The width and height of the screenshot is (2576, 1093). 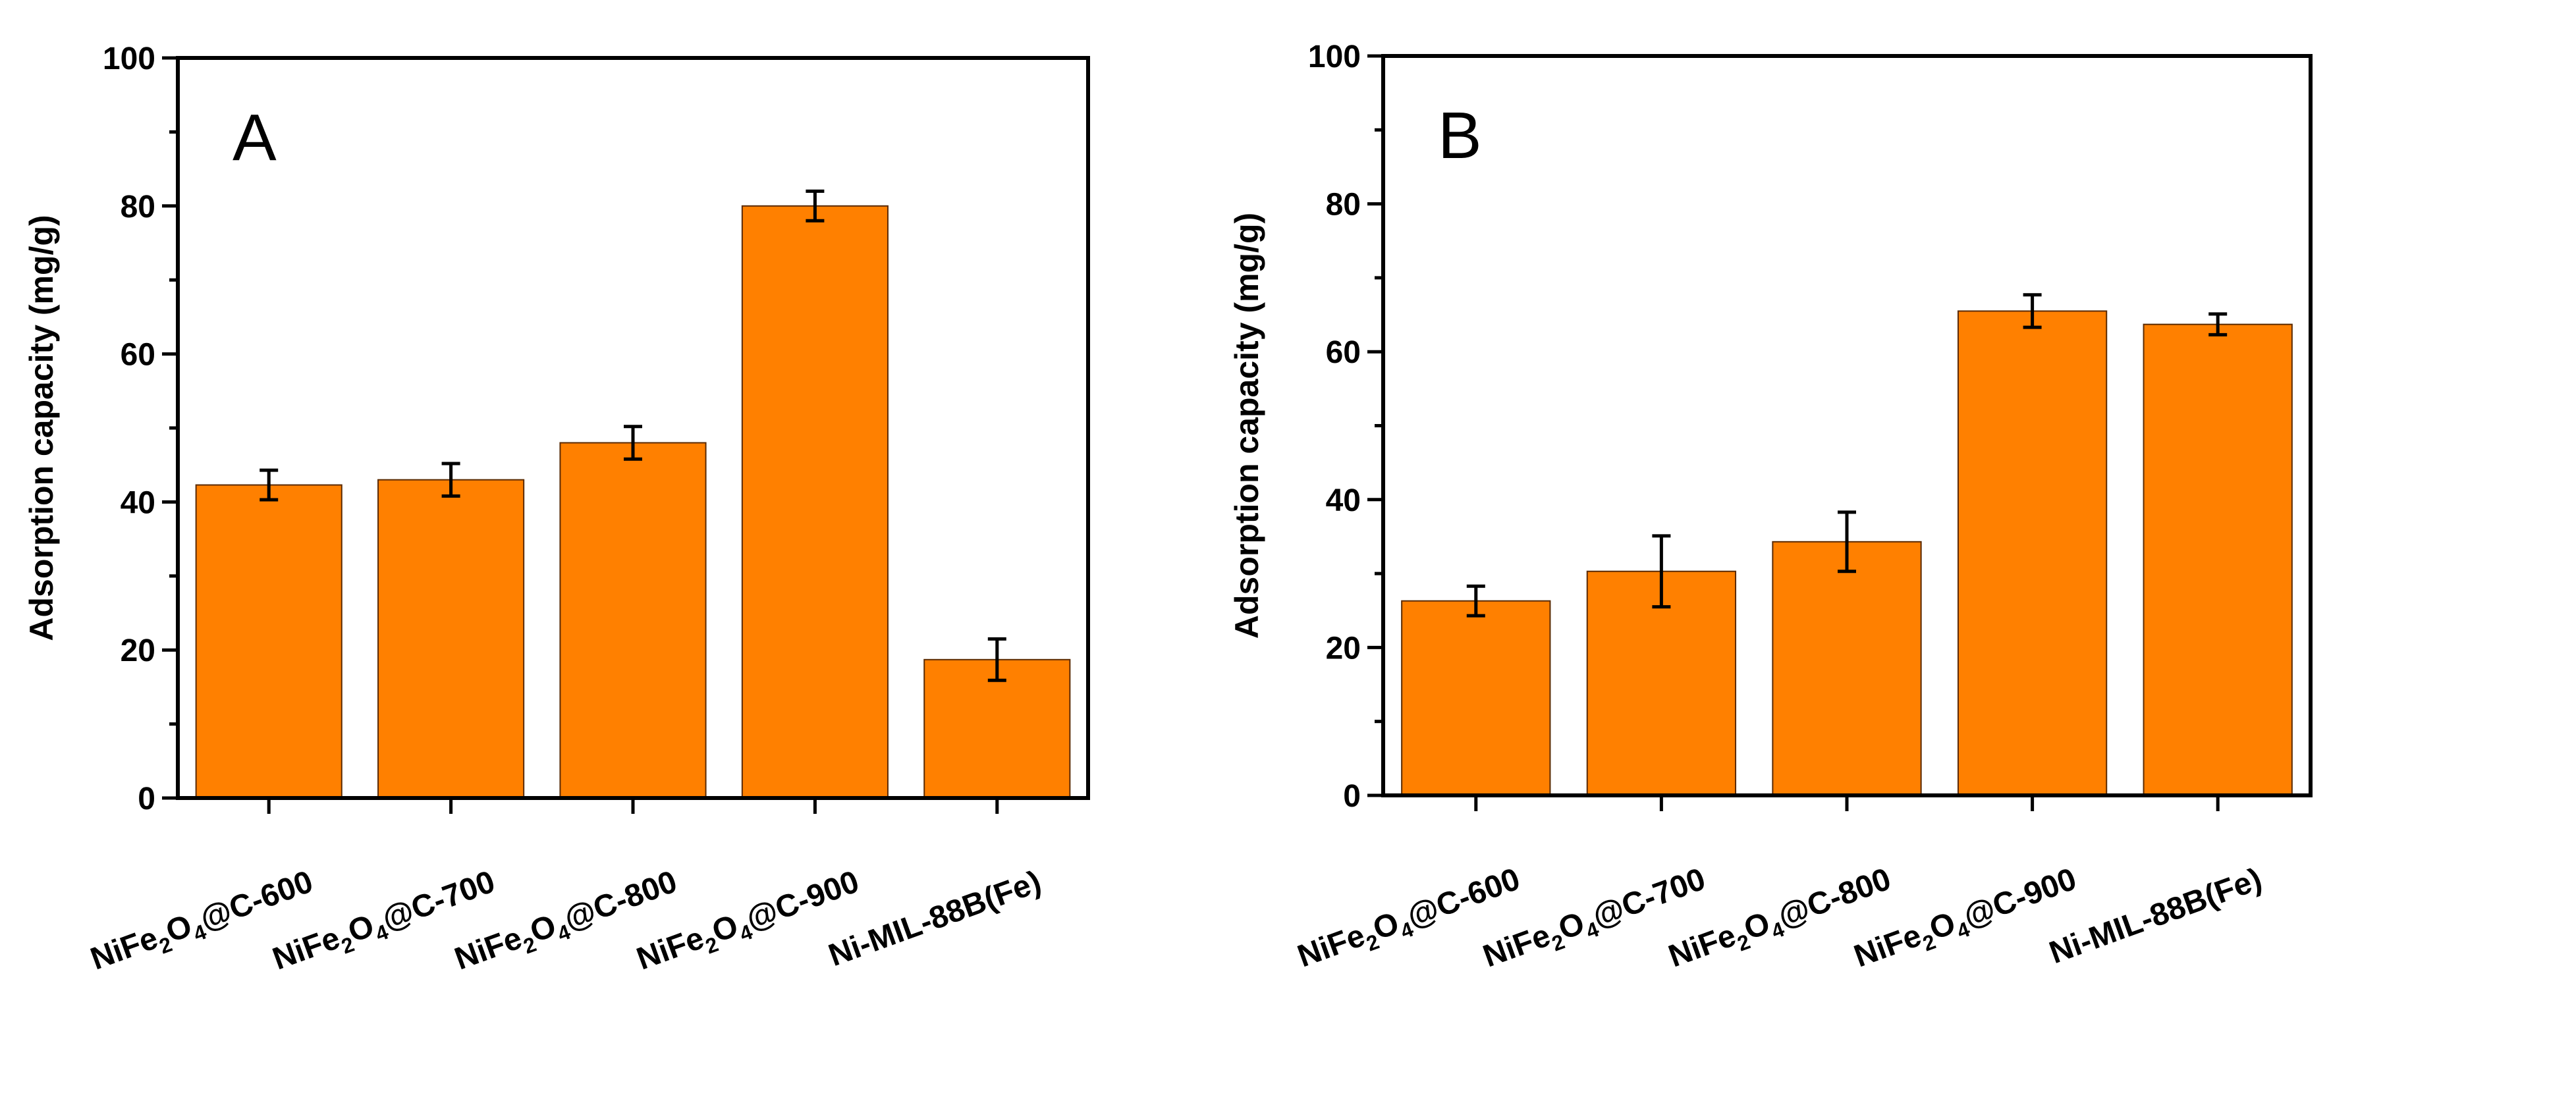 I want to click on x-tick-label: NiFe2O4@C-600, so click(x=202, y=923).